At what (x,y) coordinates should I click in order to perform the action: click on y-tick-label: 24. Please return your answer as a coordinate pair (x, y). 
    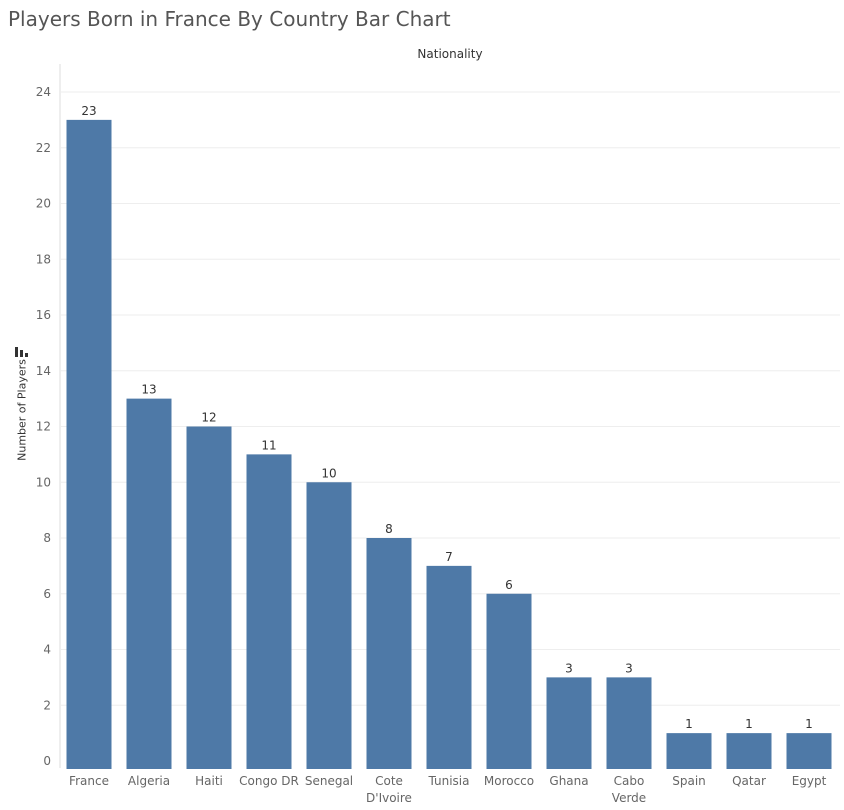
    Looking at the image, I should click on (43, 92).